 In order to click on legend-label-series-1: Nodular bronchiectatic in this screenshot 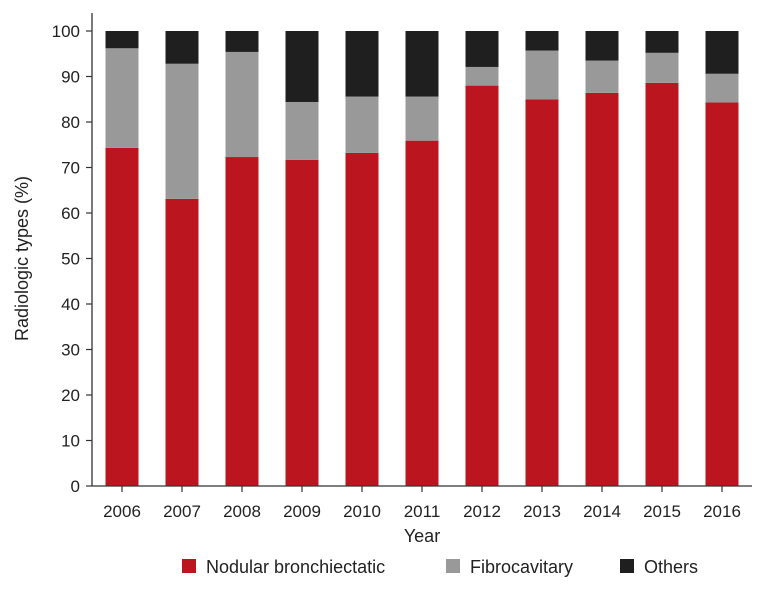, I will do `click(295, 567)`.